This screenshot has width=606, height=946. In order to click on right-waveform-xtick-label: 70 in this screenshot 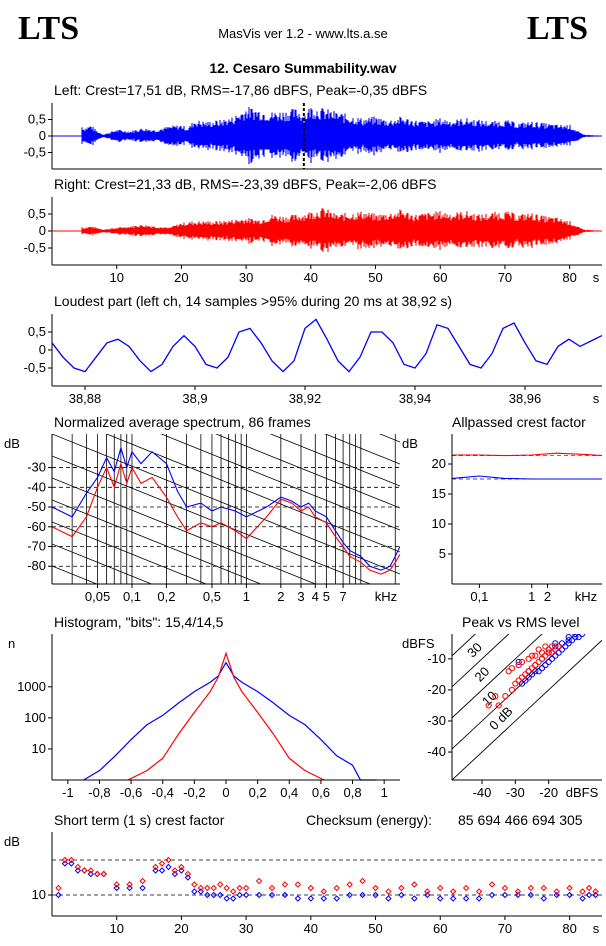, I will do `click(505, 277)`.